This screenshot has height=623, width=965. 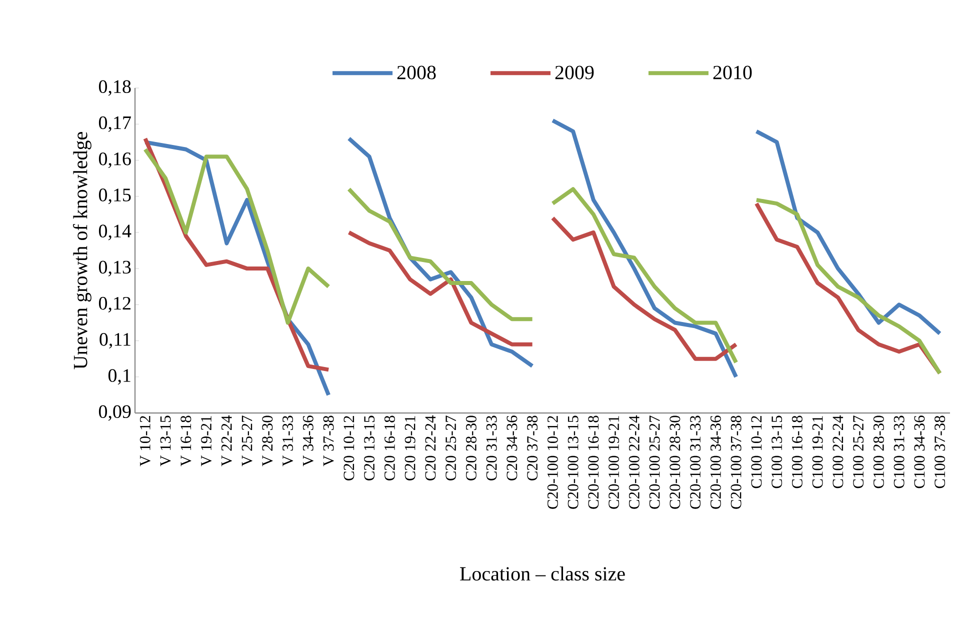 I want to click on y-tick-label: 0,15, so click(x=114, y=196).